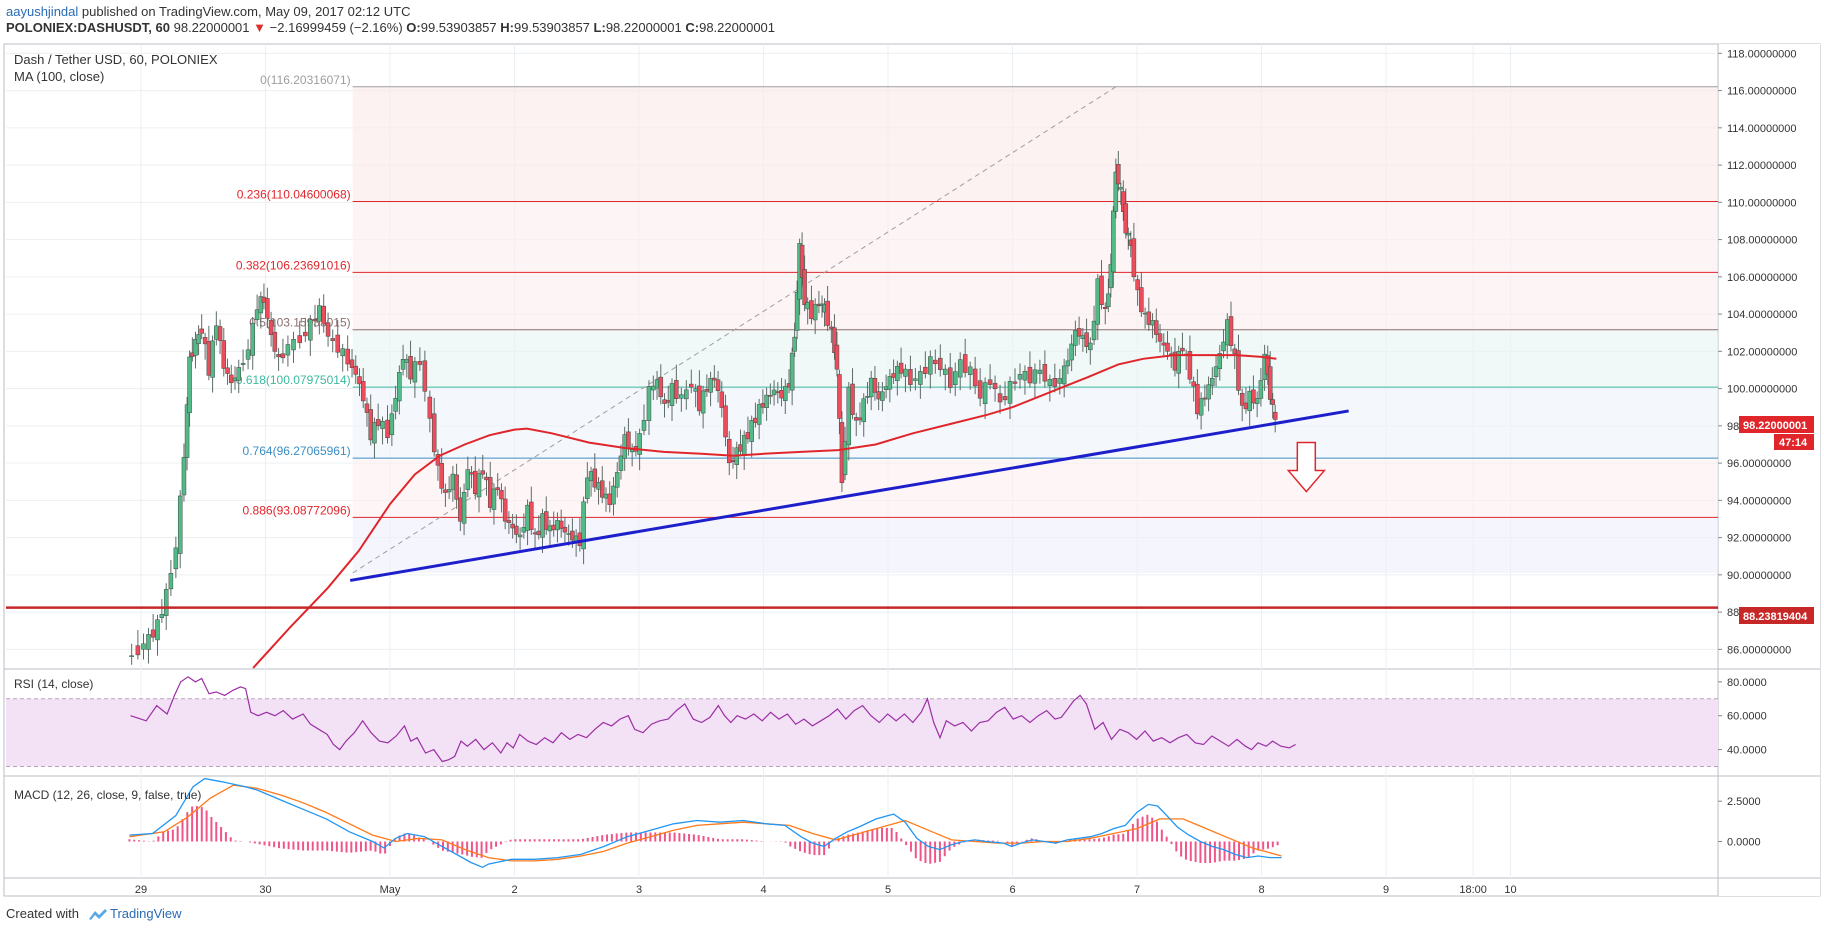 This screenshot has height=931, width=1824. Describe the element at coordinates (107, 795) in the screenshot. I see `macd-legend: MACD (12, 26, close, 9, false, true)` at that location.